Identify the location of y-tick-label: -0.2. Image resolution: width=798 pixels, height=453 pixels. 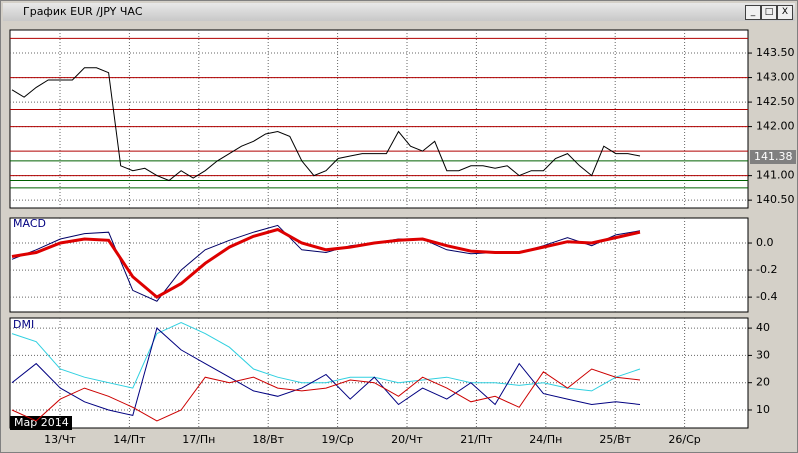
(766, 269).